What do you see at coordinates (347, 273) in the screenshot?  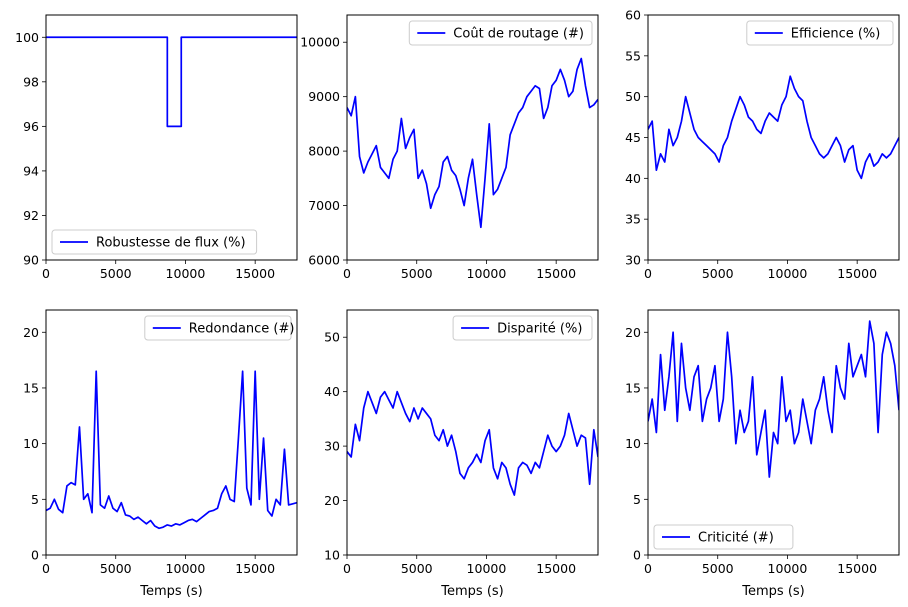 I see `plot-2-x-tick-label: 0` at bounding box center [347, 273].